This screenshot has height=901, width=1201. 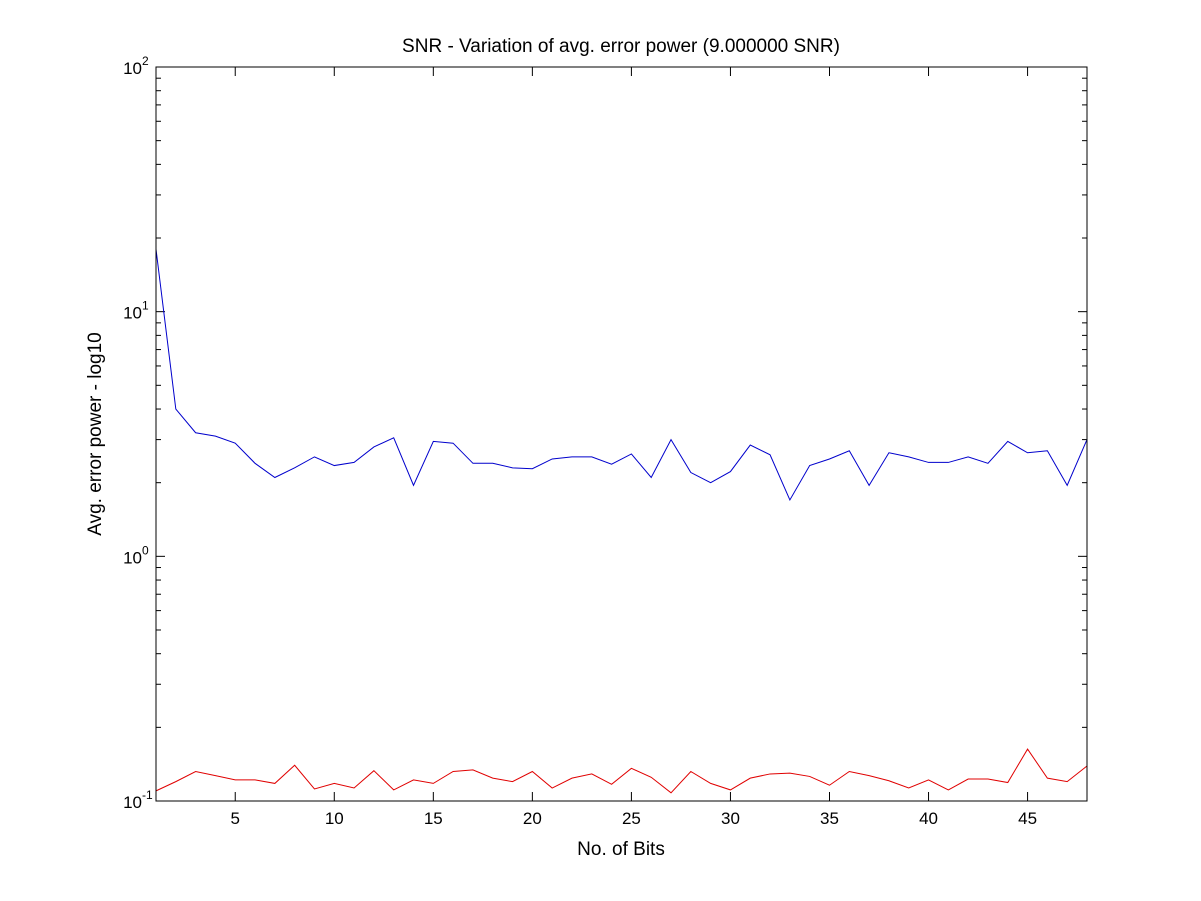 I want to click on x-tick-label: 25, so click(x=631, y=818).